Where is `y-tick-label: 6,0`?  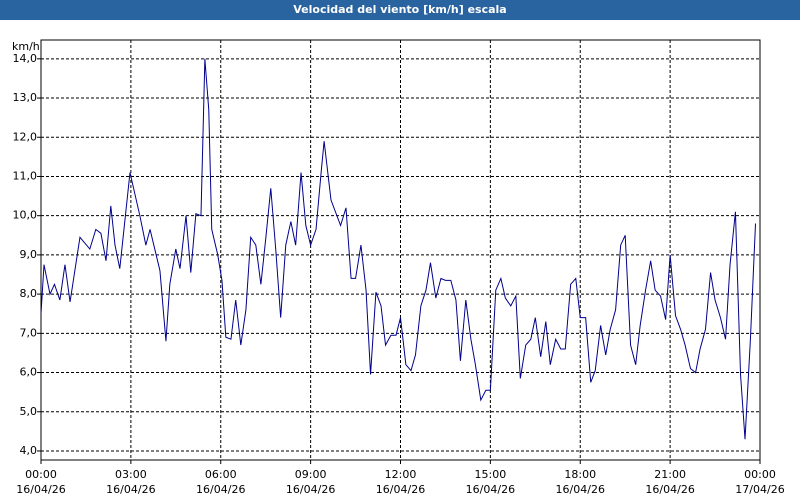 y-tick-label: 6,0 is located at coordinates (29, 372).